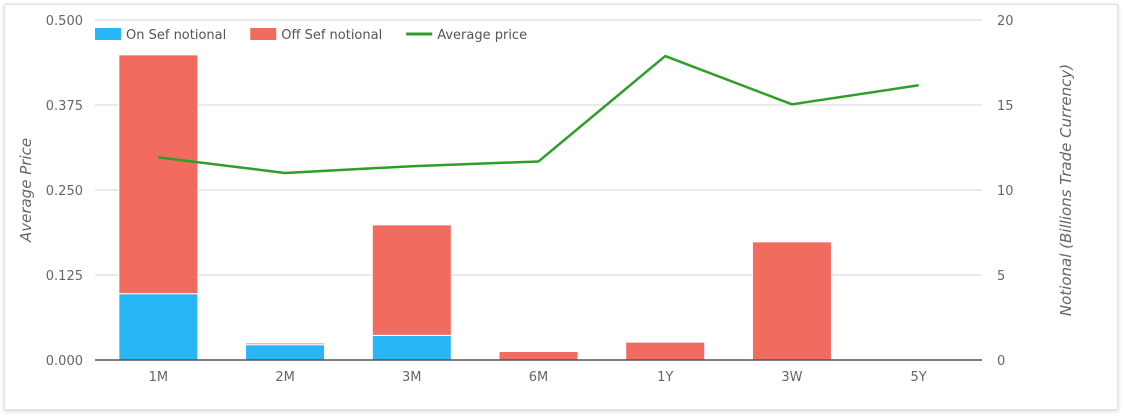  I want to click on left-tick-label: 0.000, so click(64, 361).